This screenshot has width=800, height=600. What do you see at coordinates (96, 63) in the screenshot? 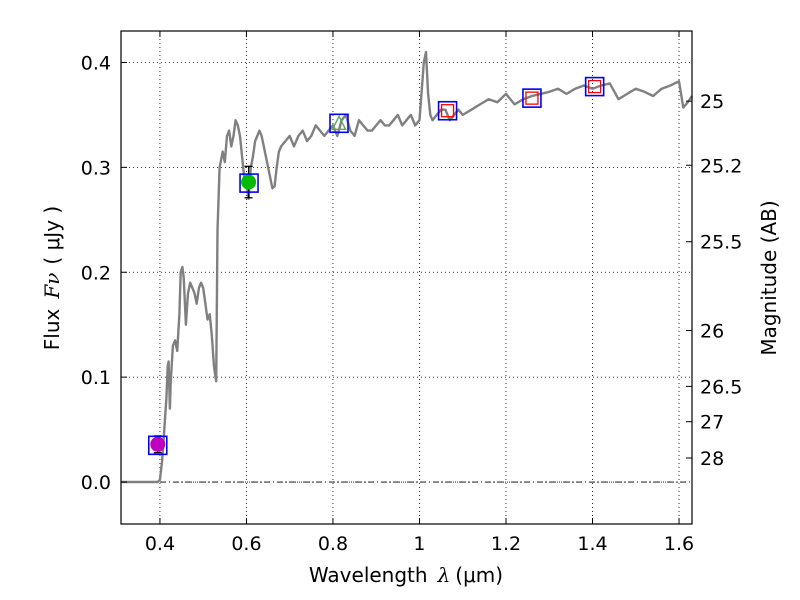
I see `y-tick-label: 0.4` at bounding box center [96, 63].